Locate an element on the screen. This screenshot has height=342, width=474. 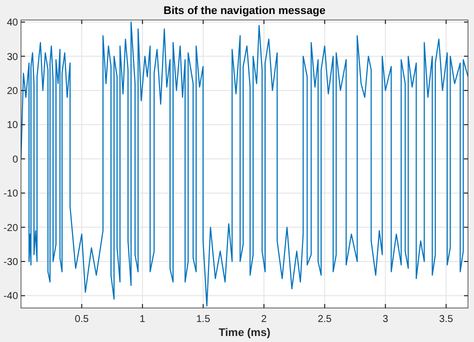
x-tick-label: 1 is located at coordinates (143, 319).